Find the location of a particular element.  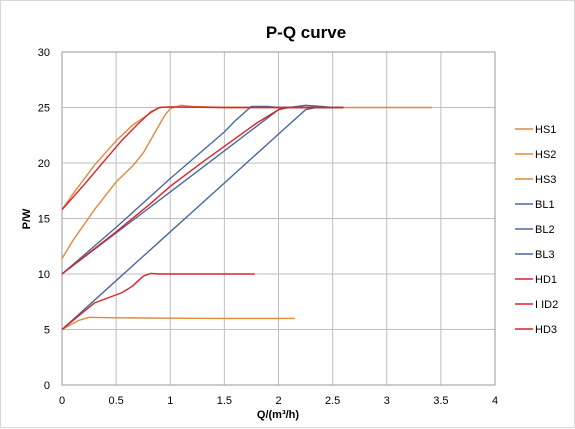

x-tick-label: 4 is located at coordinates (495, 401).